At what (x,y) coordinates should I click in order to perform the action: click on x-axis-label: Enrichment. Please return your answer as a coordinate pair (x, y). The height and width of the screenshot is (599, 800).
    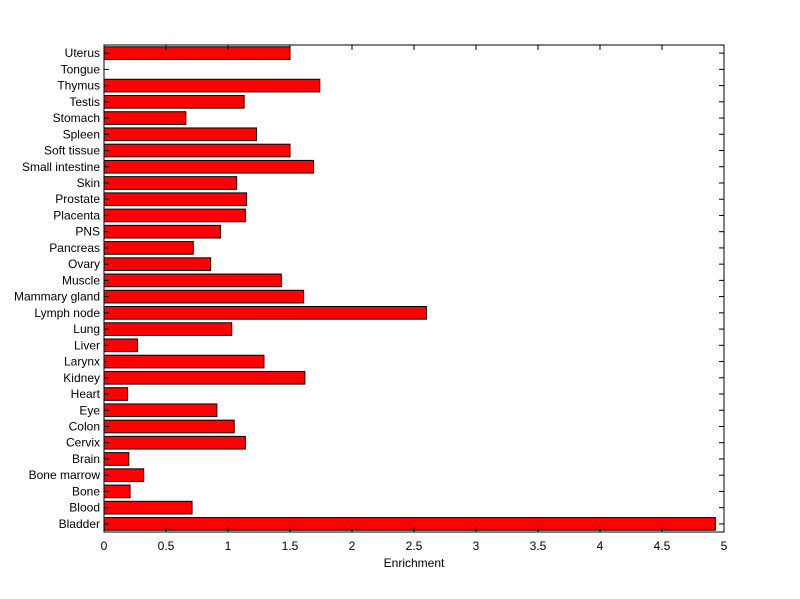
    Looking at the image, I should click on (414, 563).